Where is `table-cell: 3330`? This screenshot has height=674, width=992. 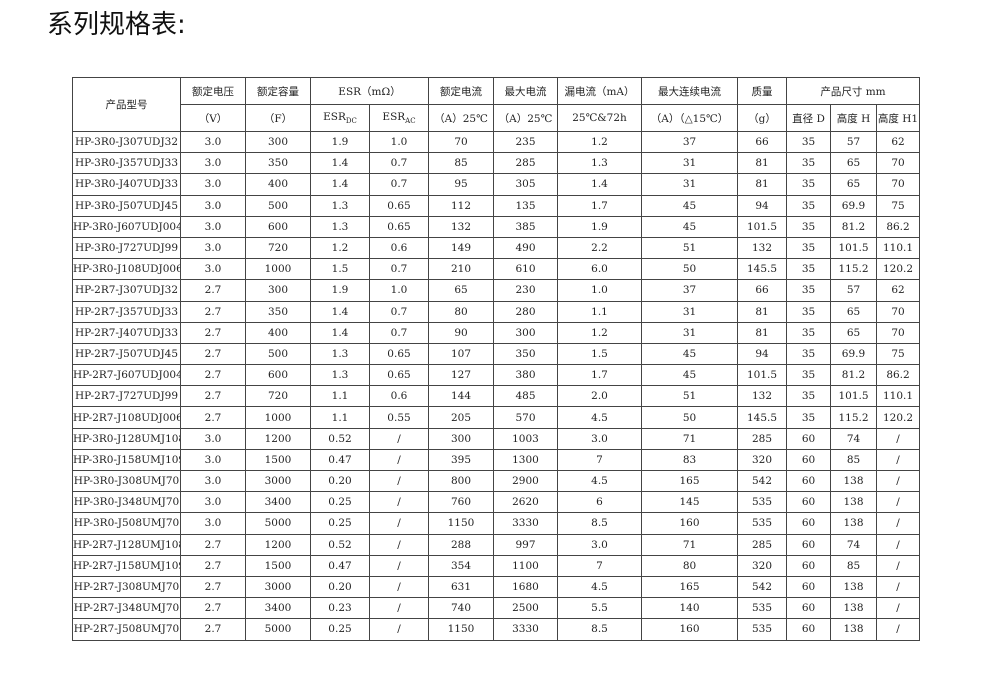 table-cell: 3330 is located at coordinates (525, 629).